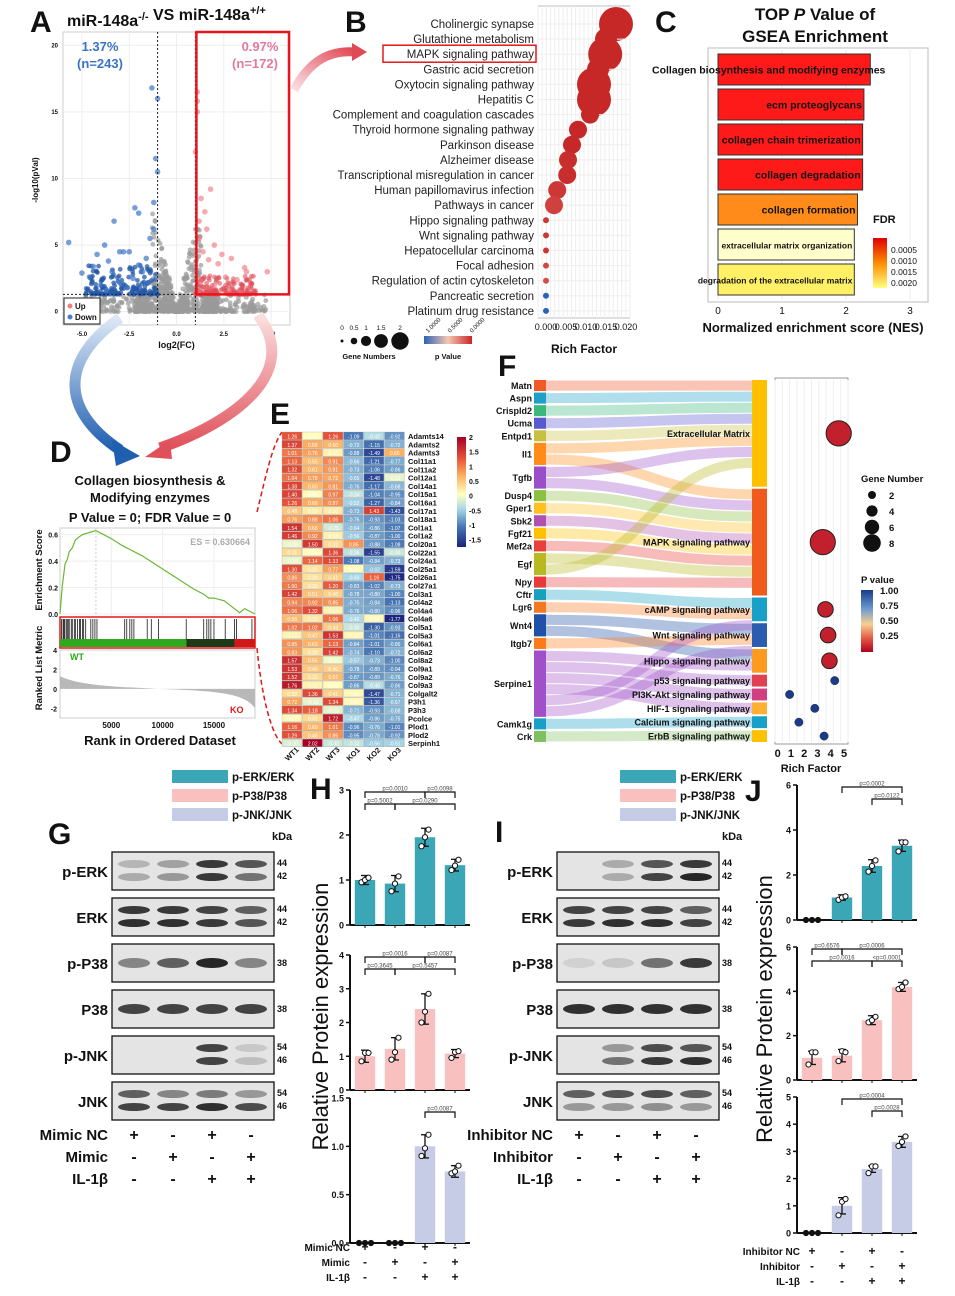 The width and height of the screenshot is (955, 1296). Describe the element at coordinates (55, 670) in the screenshot. I see `metric-tick: 2` at that location.